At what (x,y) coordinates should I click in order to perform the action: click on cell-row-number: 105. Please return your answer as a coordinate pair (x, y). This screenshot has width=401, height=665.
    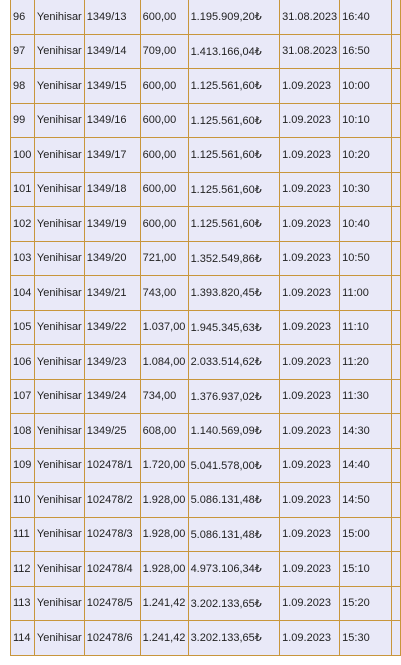
    Looking at the image, I should click on (22, 327).